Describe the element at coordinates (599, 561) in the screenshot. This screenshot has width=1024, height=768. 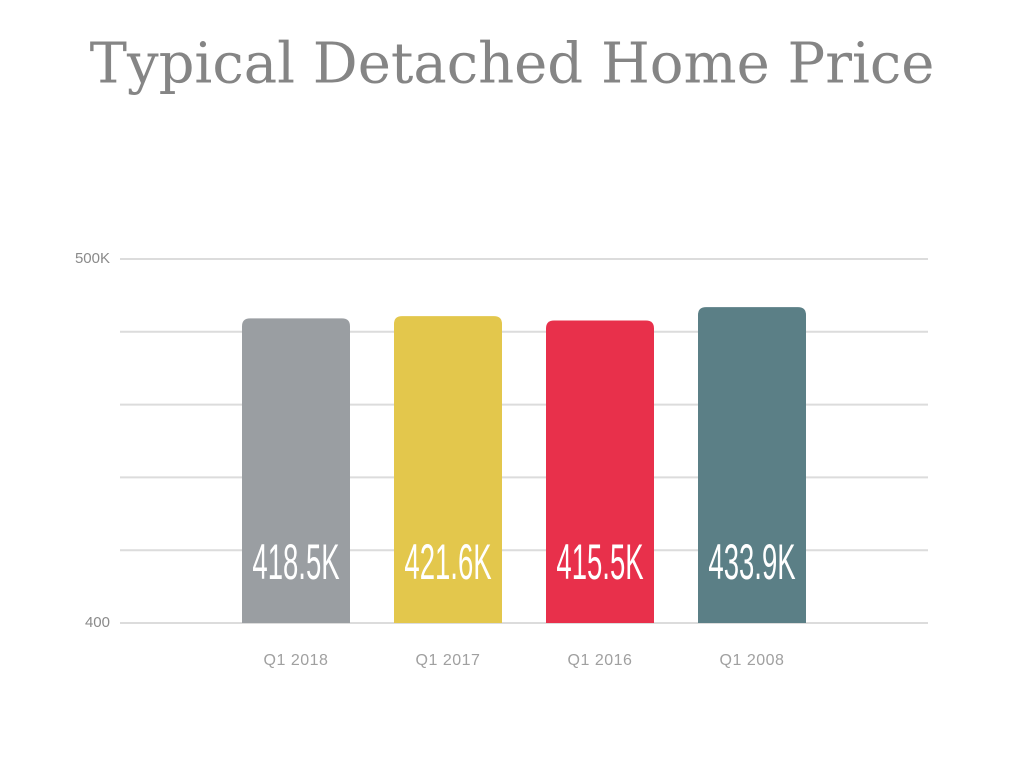
I see `value-label: 415.5K` at that location.